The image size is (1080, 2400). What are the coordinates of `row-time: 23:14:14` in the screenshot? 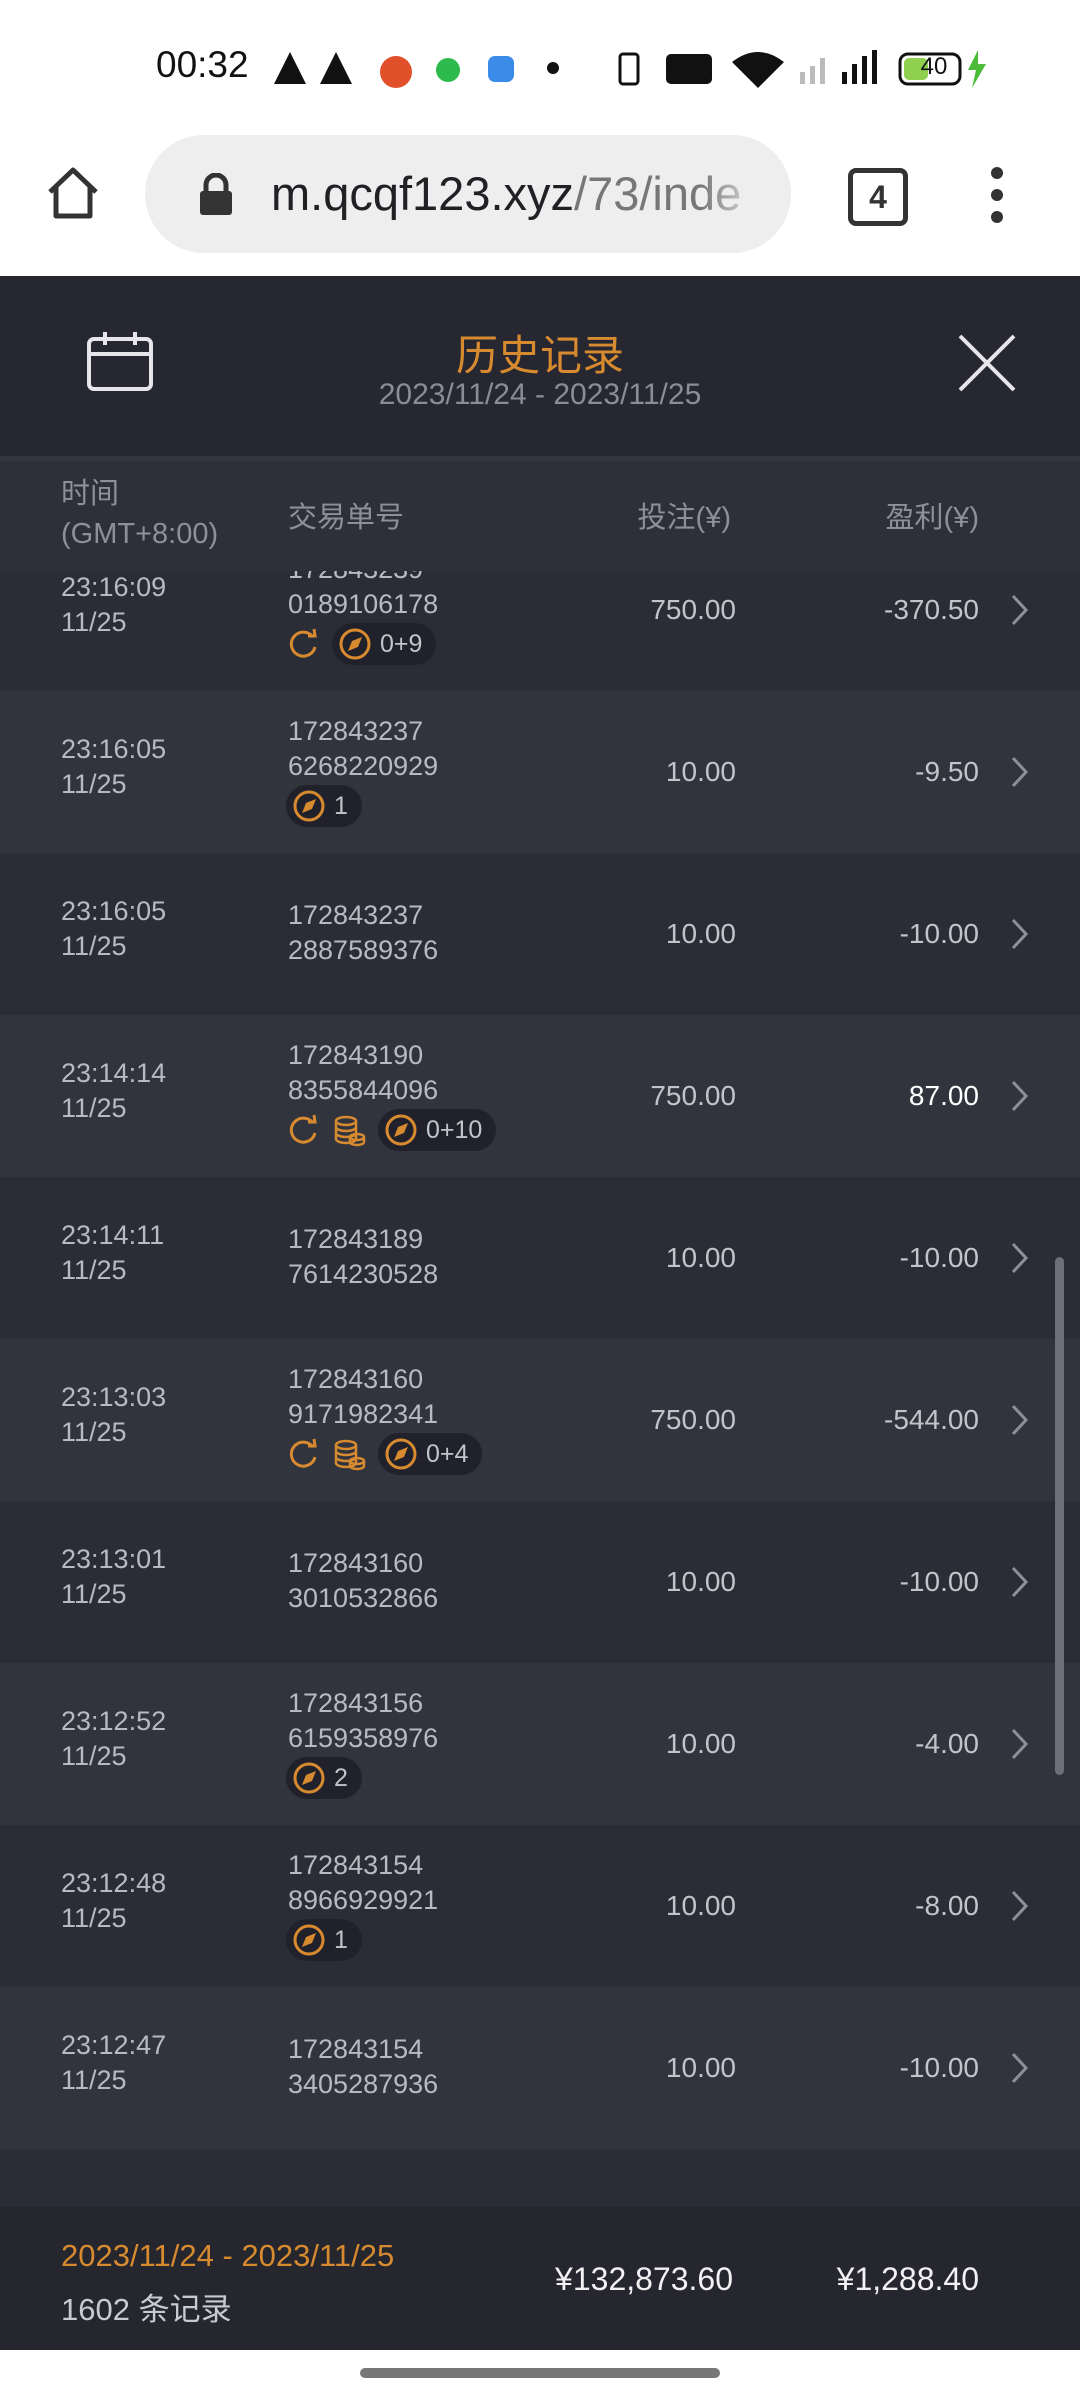 It's located at (114, 1073).